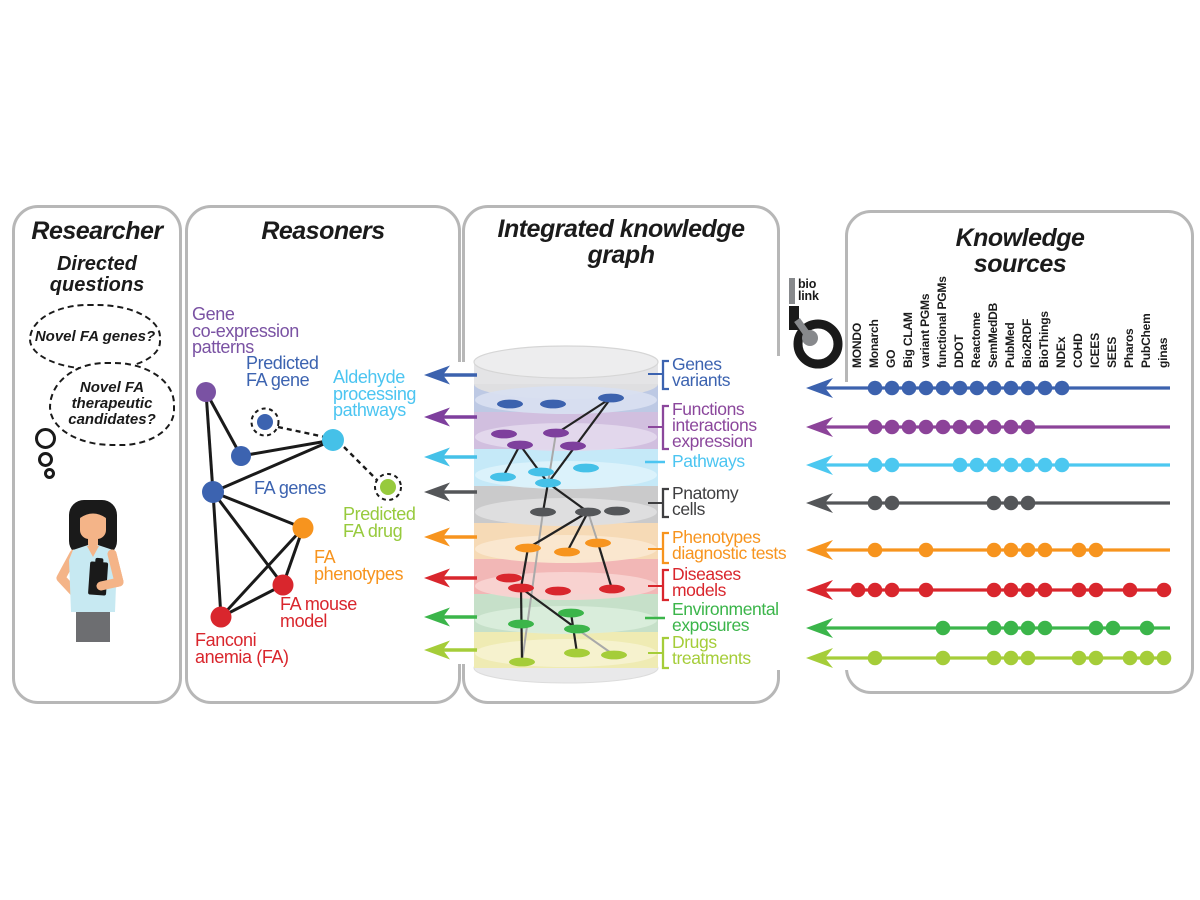 The image size is (1200, 900). Describe the element at coordinates (621, 242) in the screenshot. I see `integrated-knowledge-graph-title: Integrated knowledge graph` at that location.